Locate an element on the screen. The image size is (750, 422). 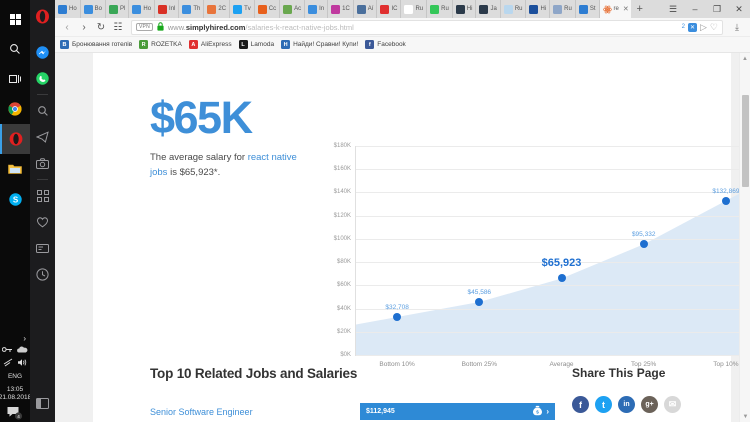
tab-label: Aí is located at coordinates (370, 9).